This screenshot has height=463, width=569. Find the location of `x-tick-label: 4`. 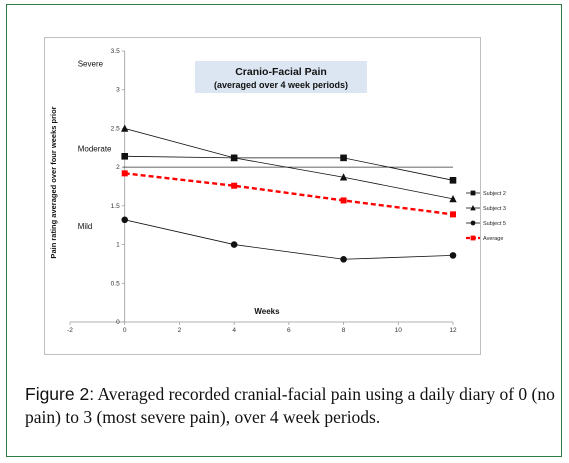

x-tick-label: 4 is located at coordinates (234, 330).